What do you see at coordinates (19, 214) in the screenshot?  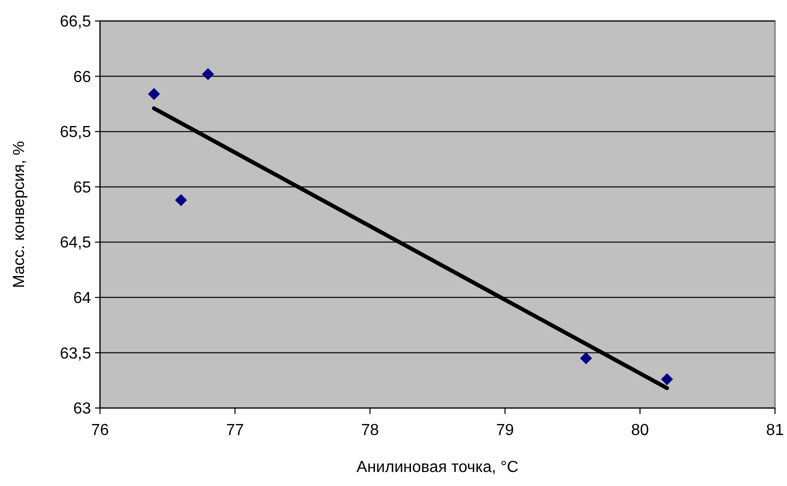 I see `y-axis-title: Масс. конверсия, %` at bounding box center [19, 214].